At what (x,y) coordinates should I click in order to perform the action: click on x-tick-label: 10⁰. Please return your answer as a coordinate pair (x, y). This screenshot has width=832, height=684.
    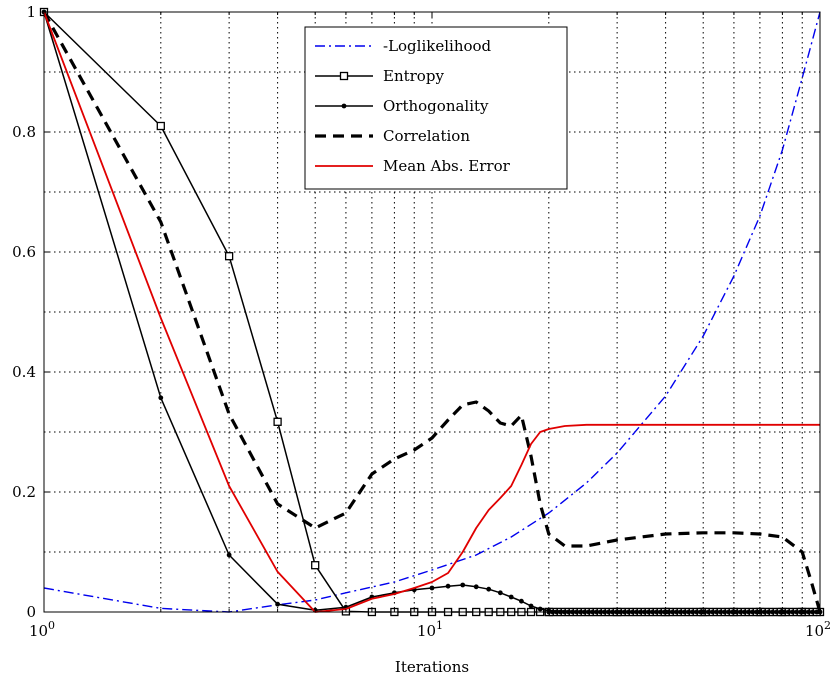
    Looking at the image, I should click on (42, 629).